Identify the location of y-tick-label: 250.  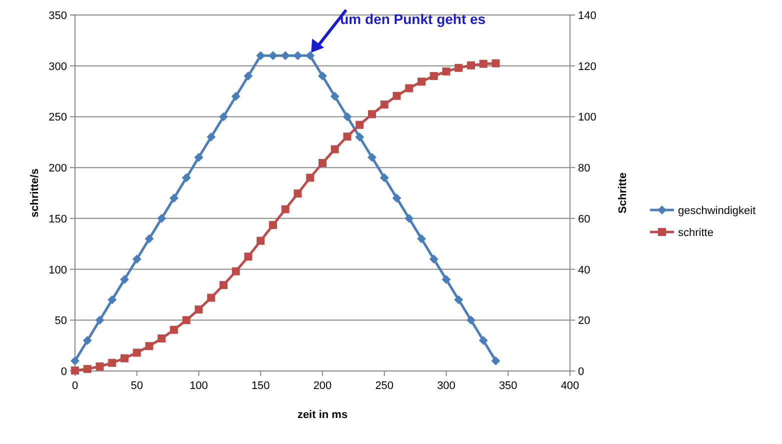
(57, 118).